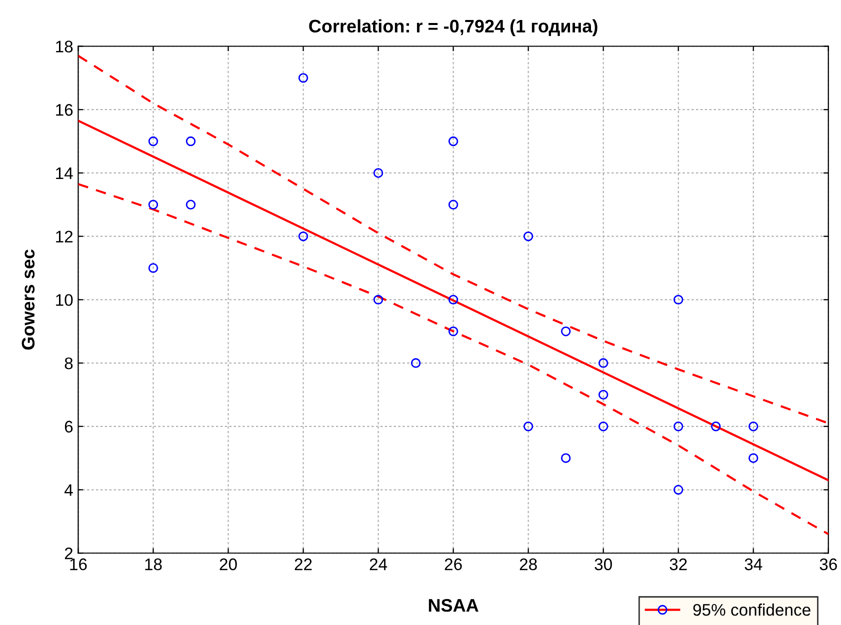  Describe the element at coordinates (751, 610) in the screenshot. I see `legend-label: 95% confidence` at that location.